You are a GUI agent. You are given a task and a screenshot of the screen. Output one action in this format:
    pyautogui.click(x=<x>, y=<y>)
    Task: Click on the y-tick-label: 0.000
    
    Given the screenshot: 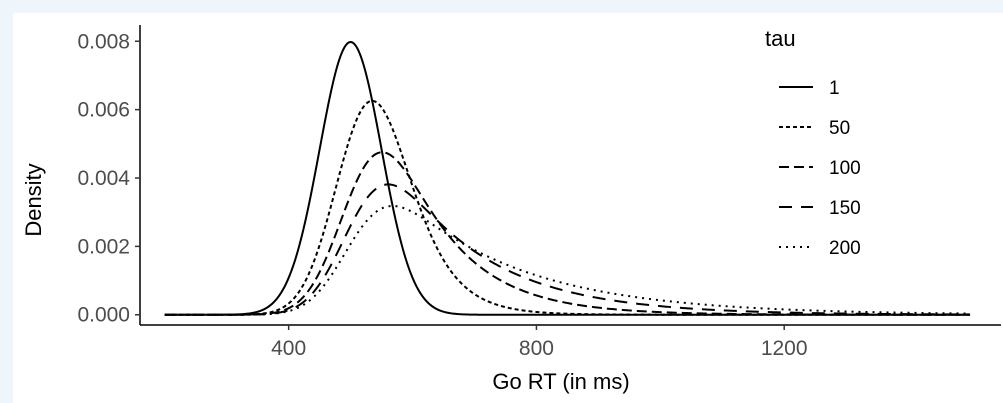 What is the action you would take?
    pyautogui.click(x=103, y=315)
    